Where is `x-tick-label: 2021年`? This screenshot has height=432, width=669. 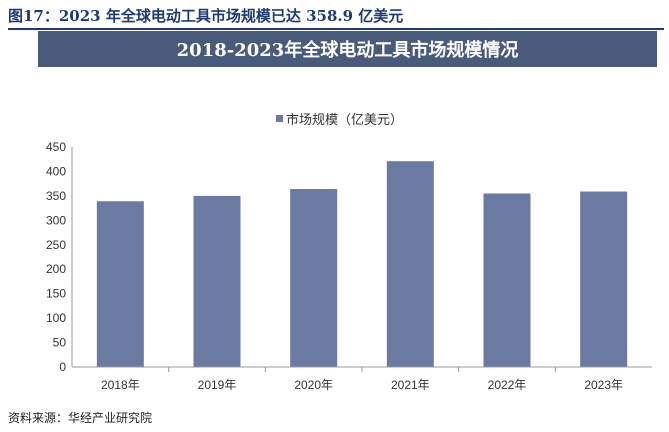 x-tick-label: 2021年 is located at coordinates (410, 385).